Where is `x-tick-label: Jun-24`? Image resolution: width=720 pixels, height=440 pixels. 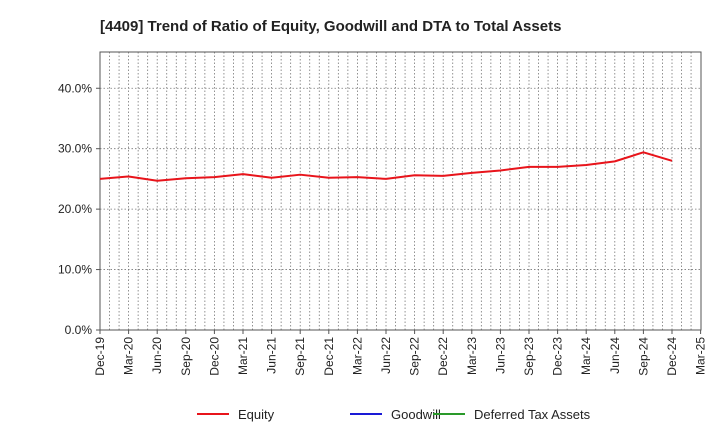 x-tick-label: Jun-24 is located at coordinates (615, 355).